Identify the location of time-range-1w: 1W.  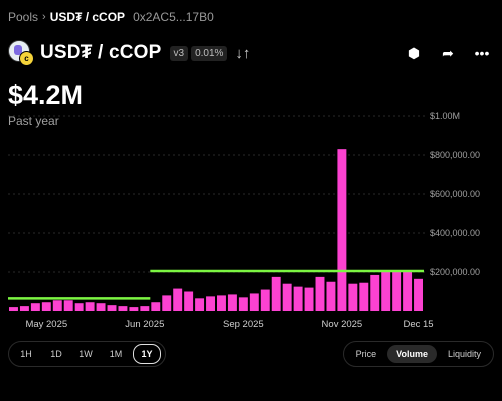
(86, 354).